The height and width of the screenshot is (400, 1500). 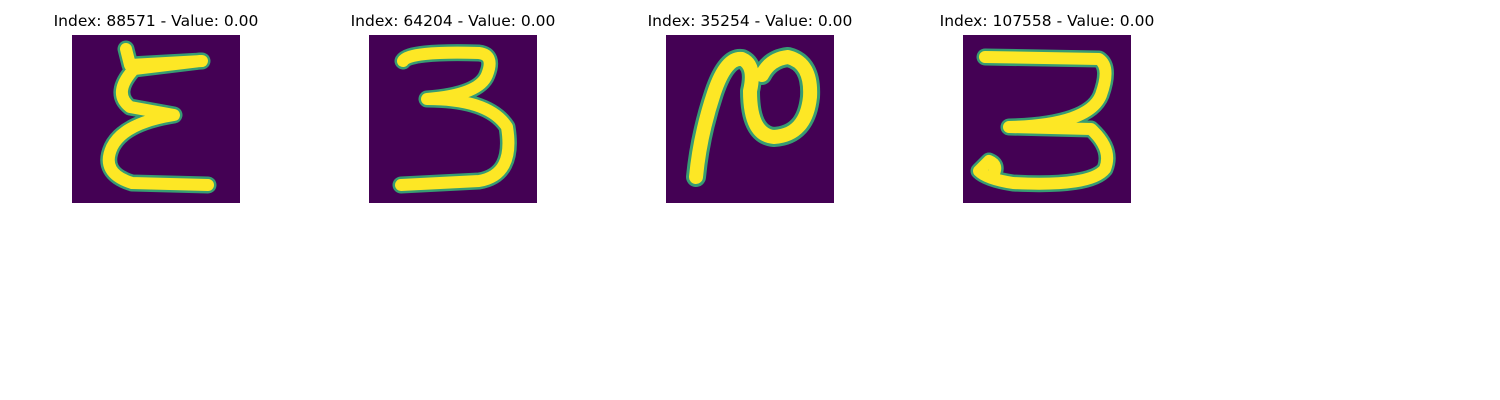 What do you see at coordinates (753, 117) in the screenshot?
I see `handwritten-loop-glyph` at bounding box center [753, 117].